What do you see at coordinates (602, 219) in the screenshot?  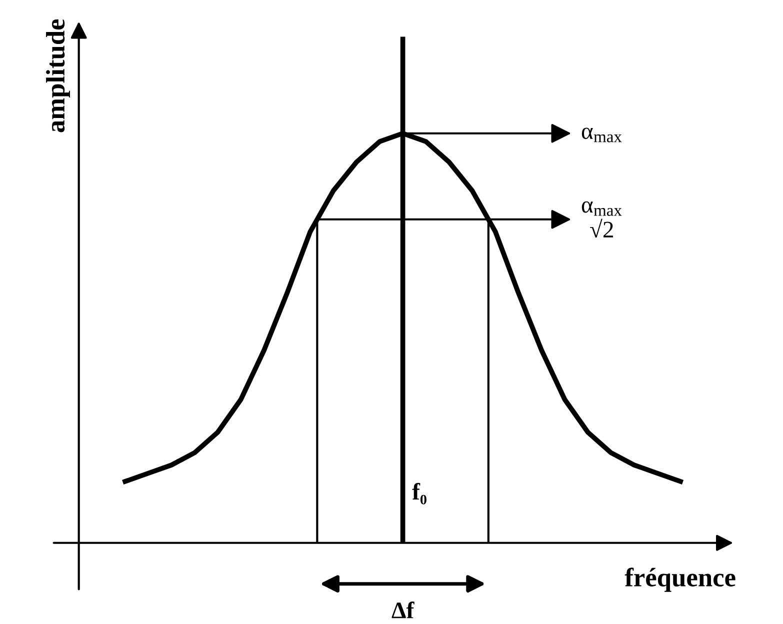 I see `ref-line-label: α$_{max}$ √2` at bounding box center [602, 219].